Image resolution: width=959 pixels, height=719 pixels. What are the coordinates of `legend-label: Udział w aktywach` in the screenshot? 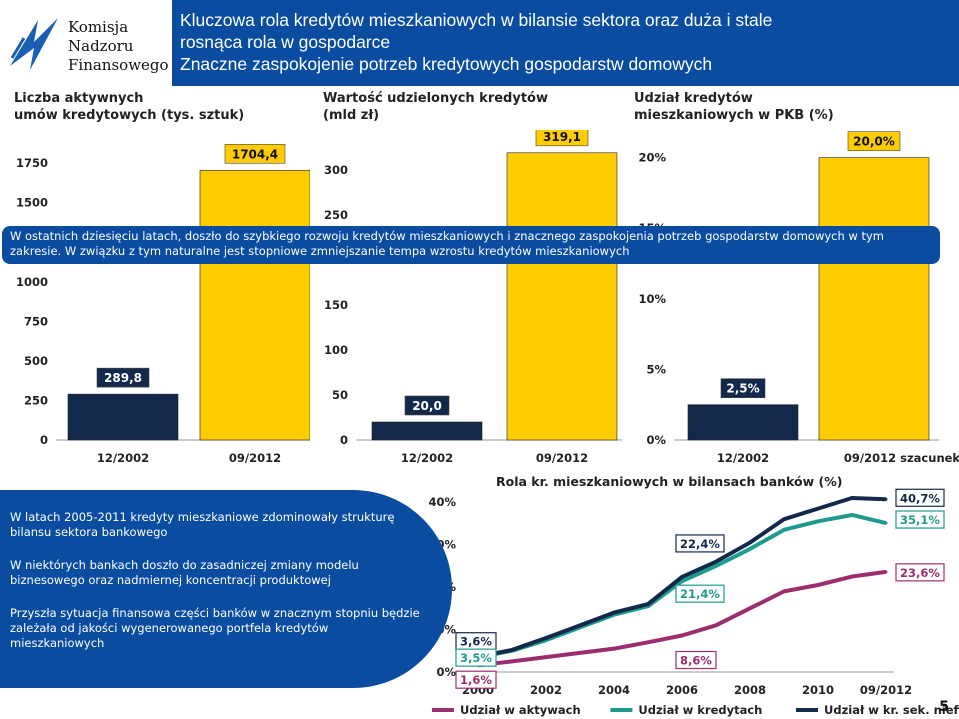 It's located at (520, 710).